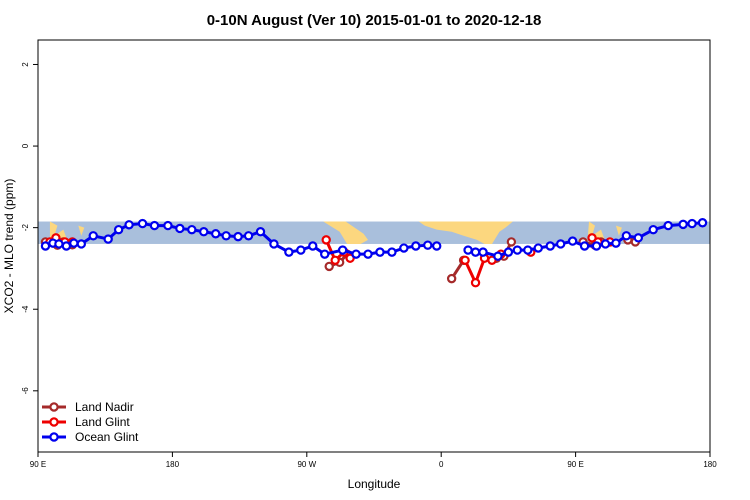  I want to click on y-tick-label: -4, so click(25, 309).